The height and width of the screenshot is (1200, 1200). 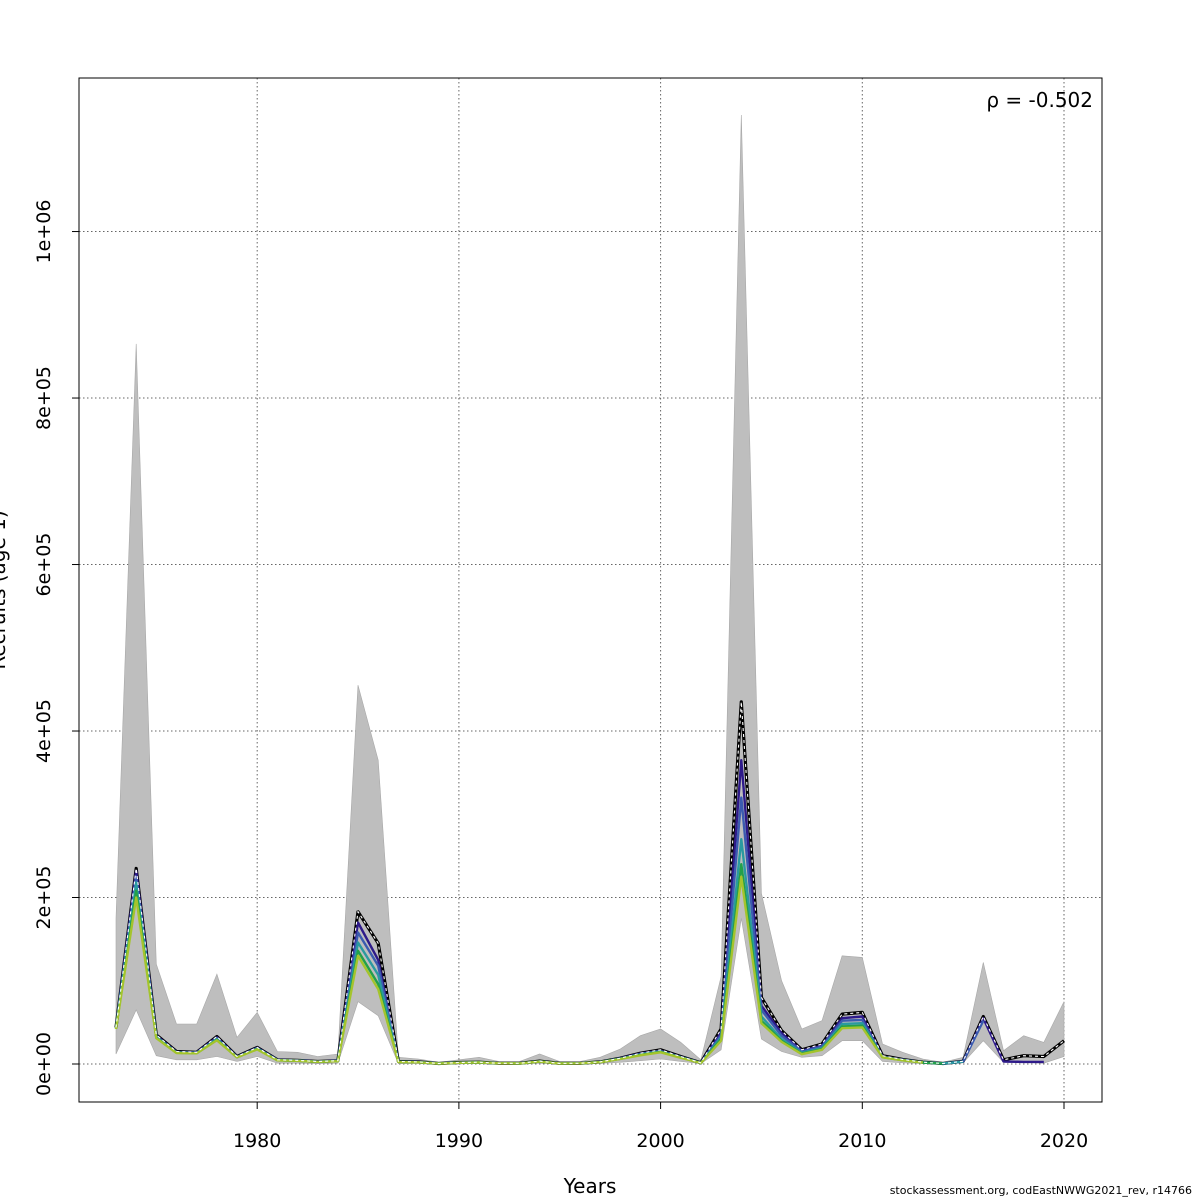 What do you see at coordinates (44, 731) in the screenshot?
I see `y-tick-label: 4e+05` at bounding box center [44, 731].